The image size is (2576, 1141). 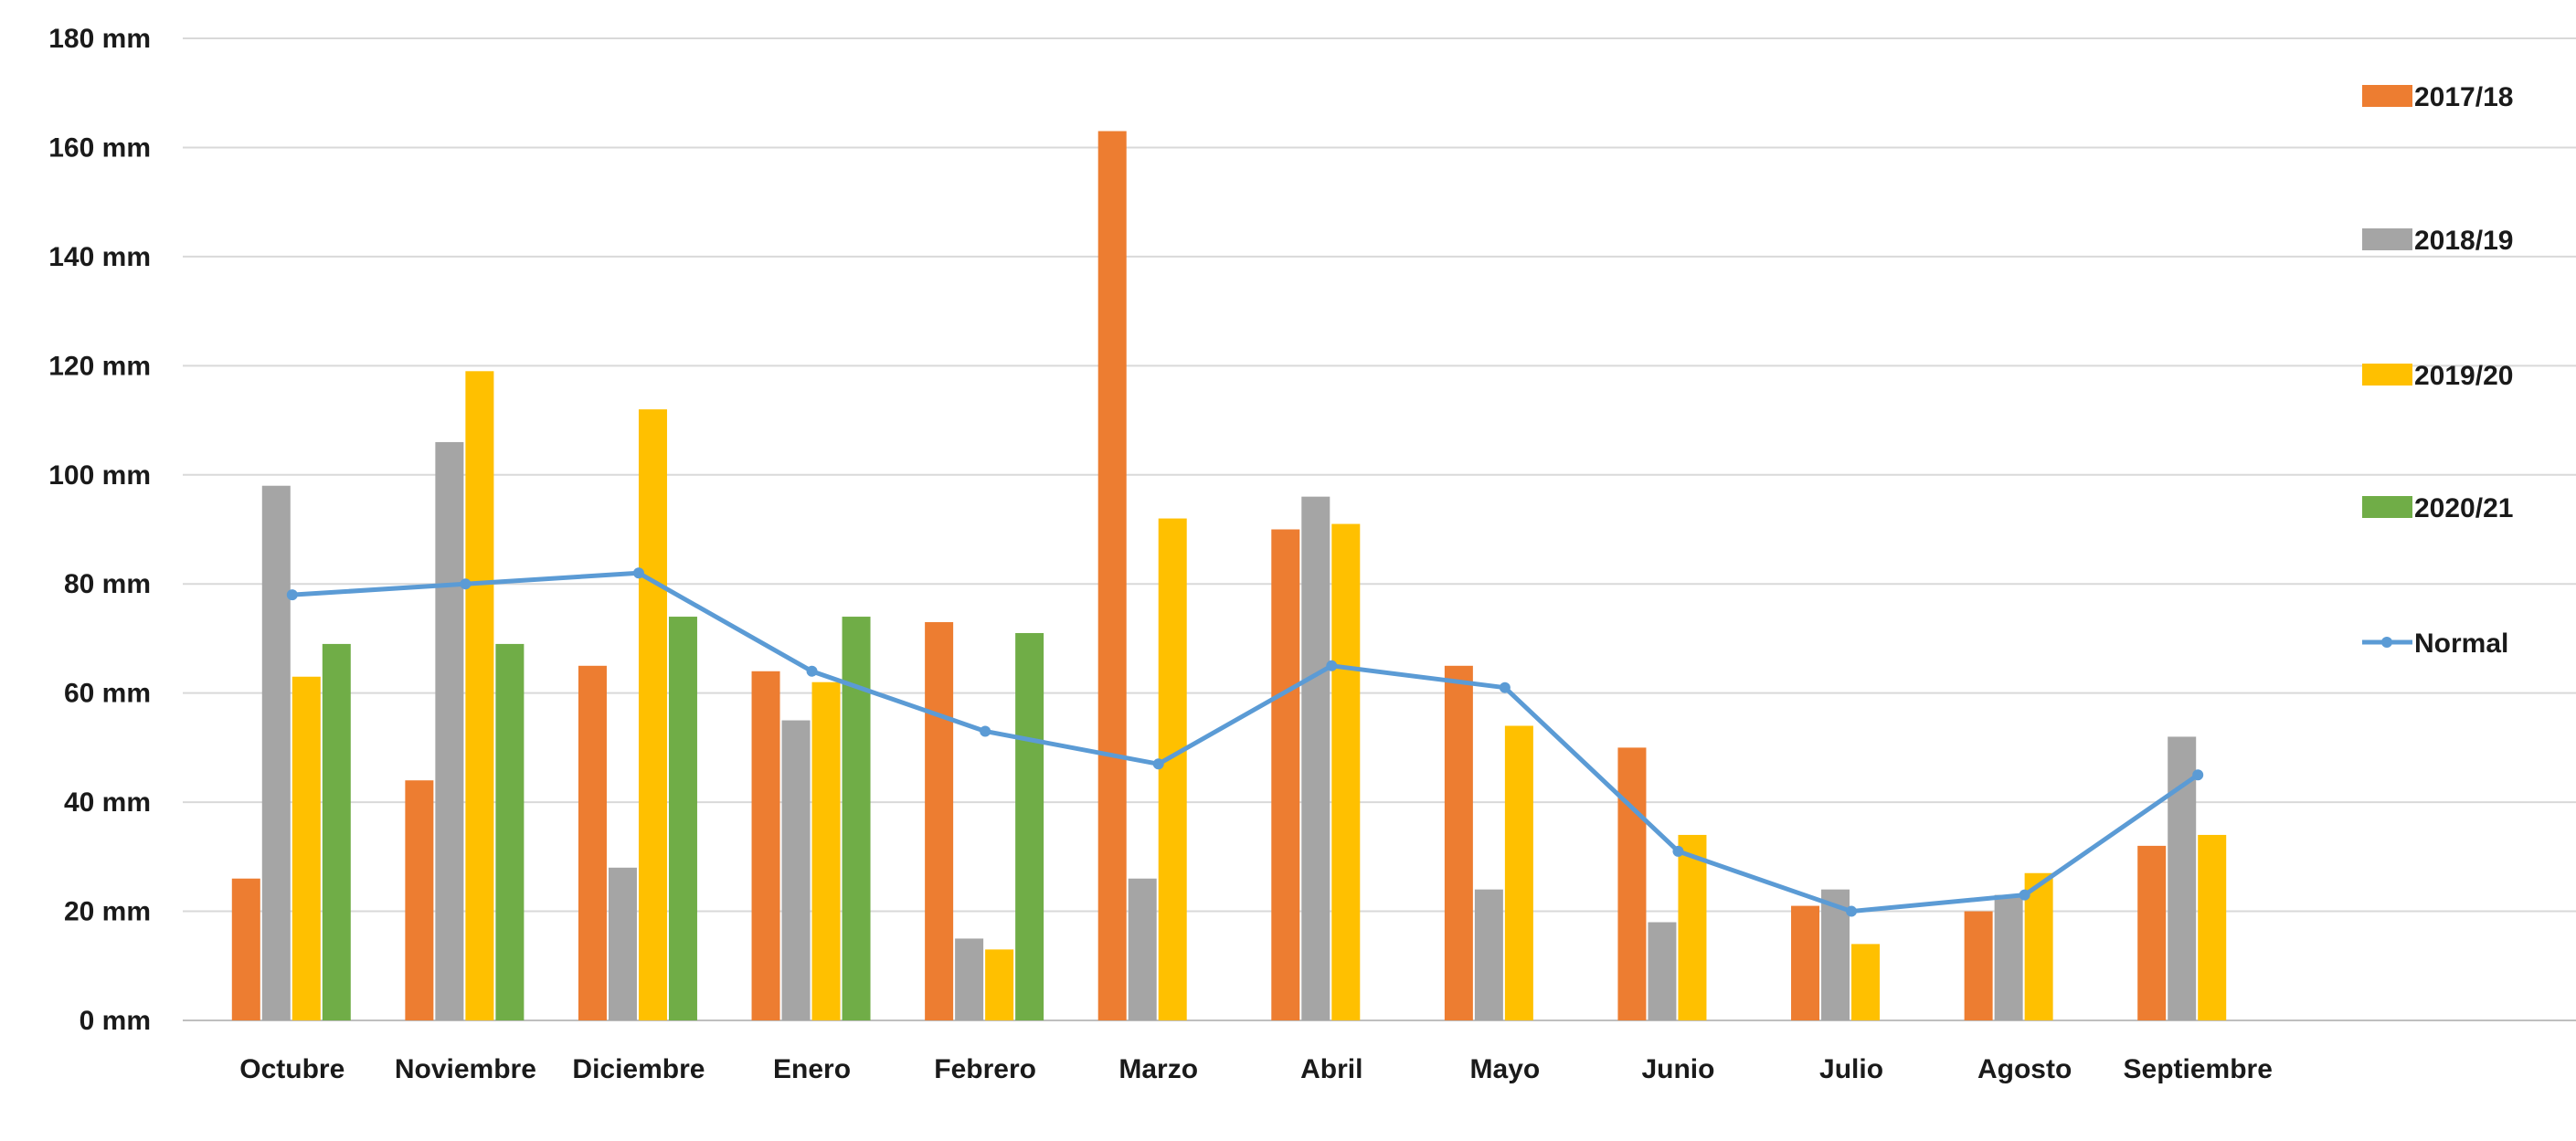 I want to click on x-tick-label: Abril, so click(x=1331, y=1069).